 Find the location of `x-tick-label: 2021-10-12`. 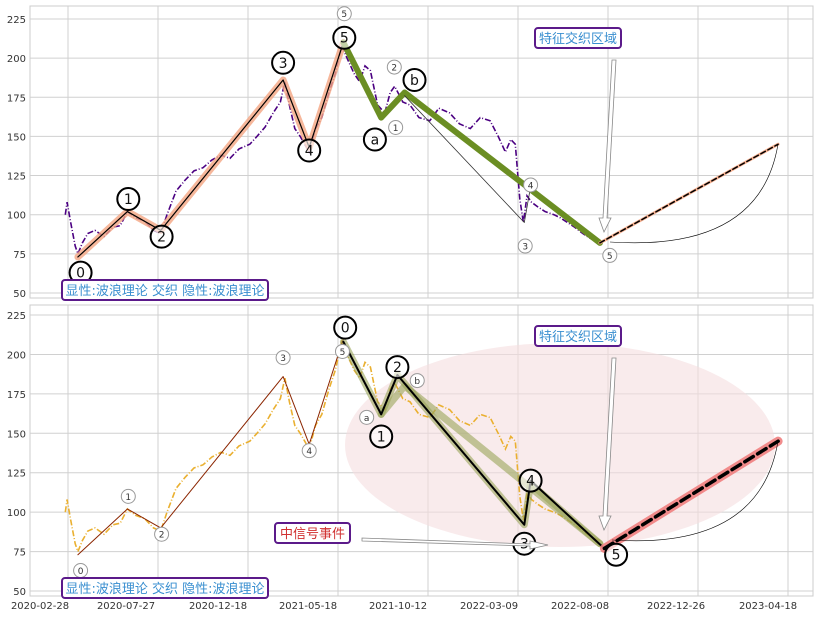

x-tick-label: 2021-10-12 is located at coordinates (398, 606).